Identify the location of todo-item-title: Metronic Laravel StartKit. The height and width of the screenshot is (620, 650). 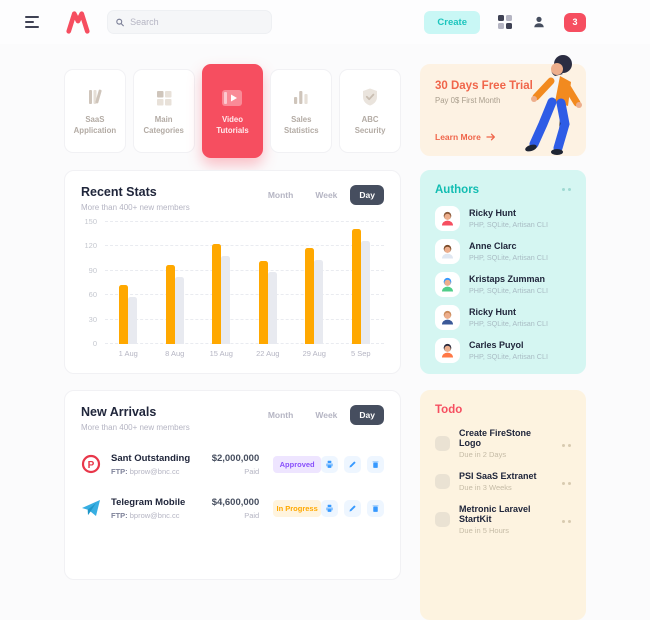
(495, 513).